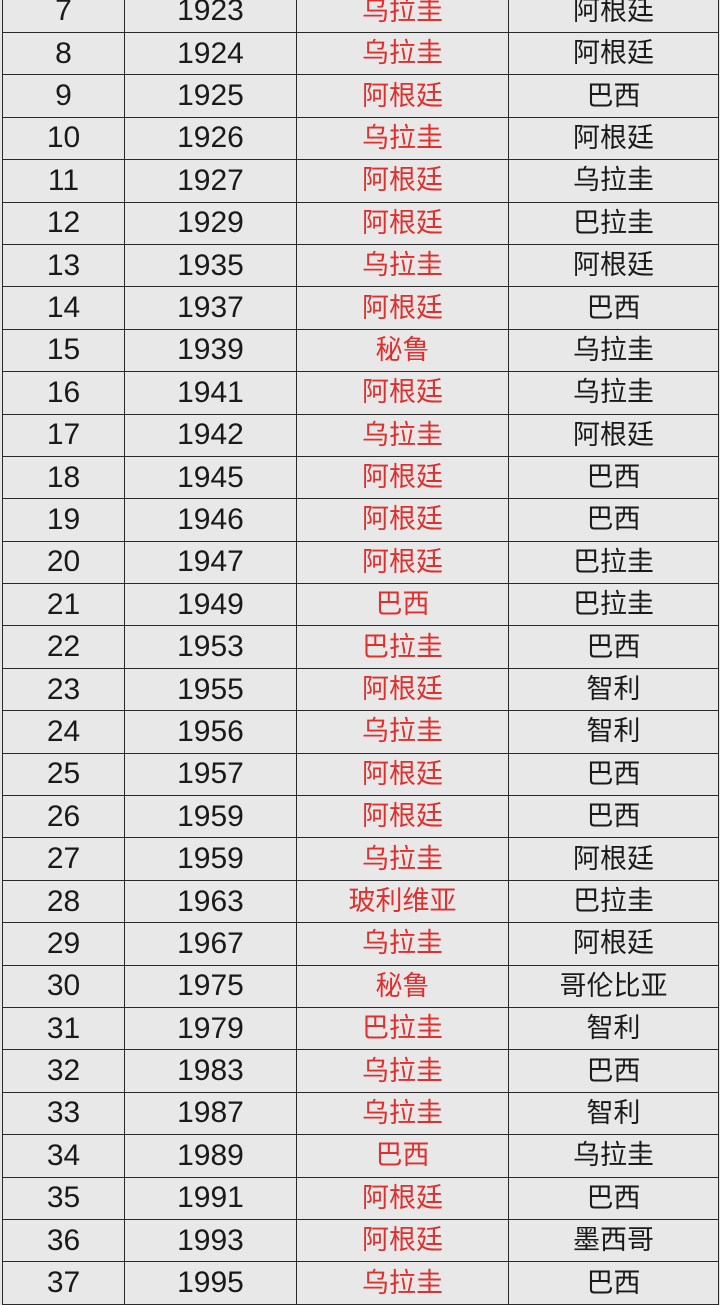  Describe the element at coordinates (63, 17) in the screenshot. I see `edition-cell: 7` at that location.